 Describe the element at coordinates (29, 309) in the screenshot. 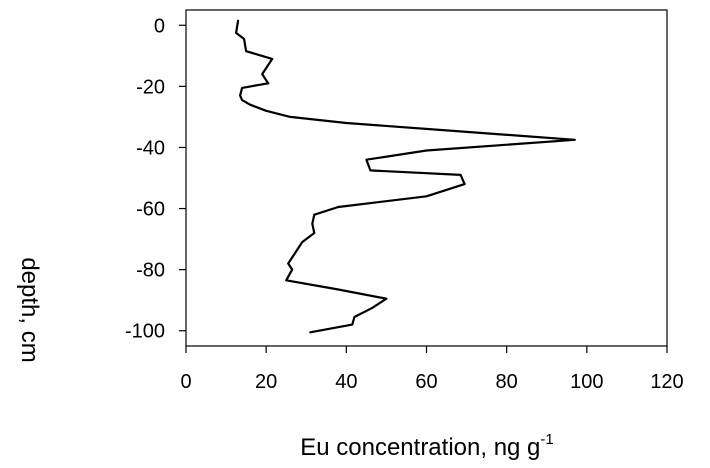

I see `y-axis-label: depth, cm` at that location.